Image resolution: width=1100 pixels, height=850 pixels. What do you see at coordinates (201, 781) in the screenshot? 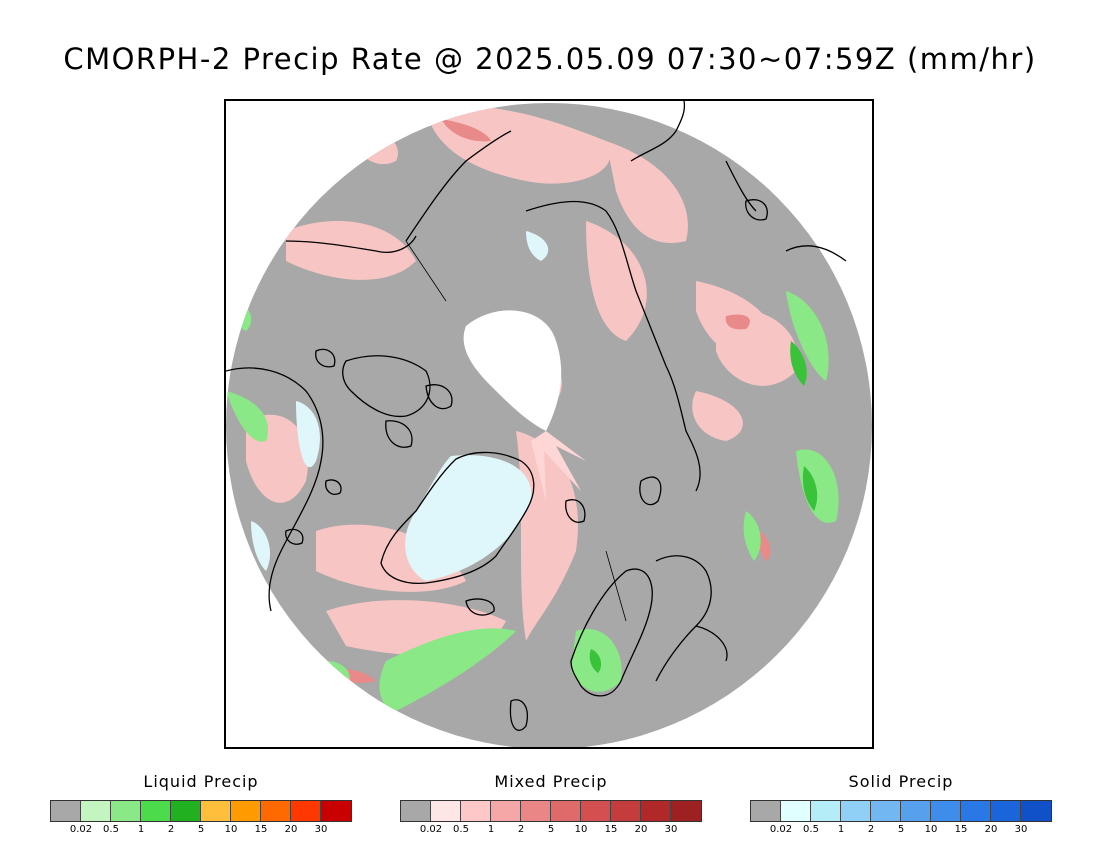
I see `legend-title: Liquid Precip` at bounding box center [201, 781].